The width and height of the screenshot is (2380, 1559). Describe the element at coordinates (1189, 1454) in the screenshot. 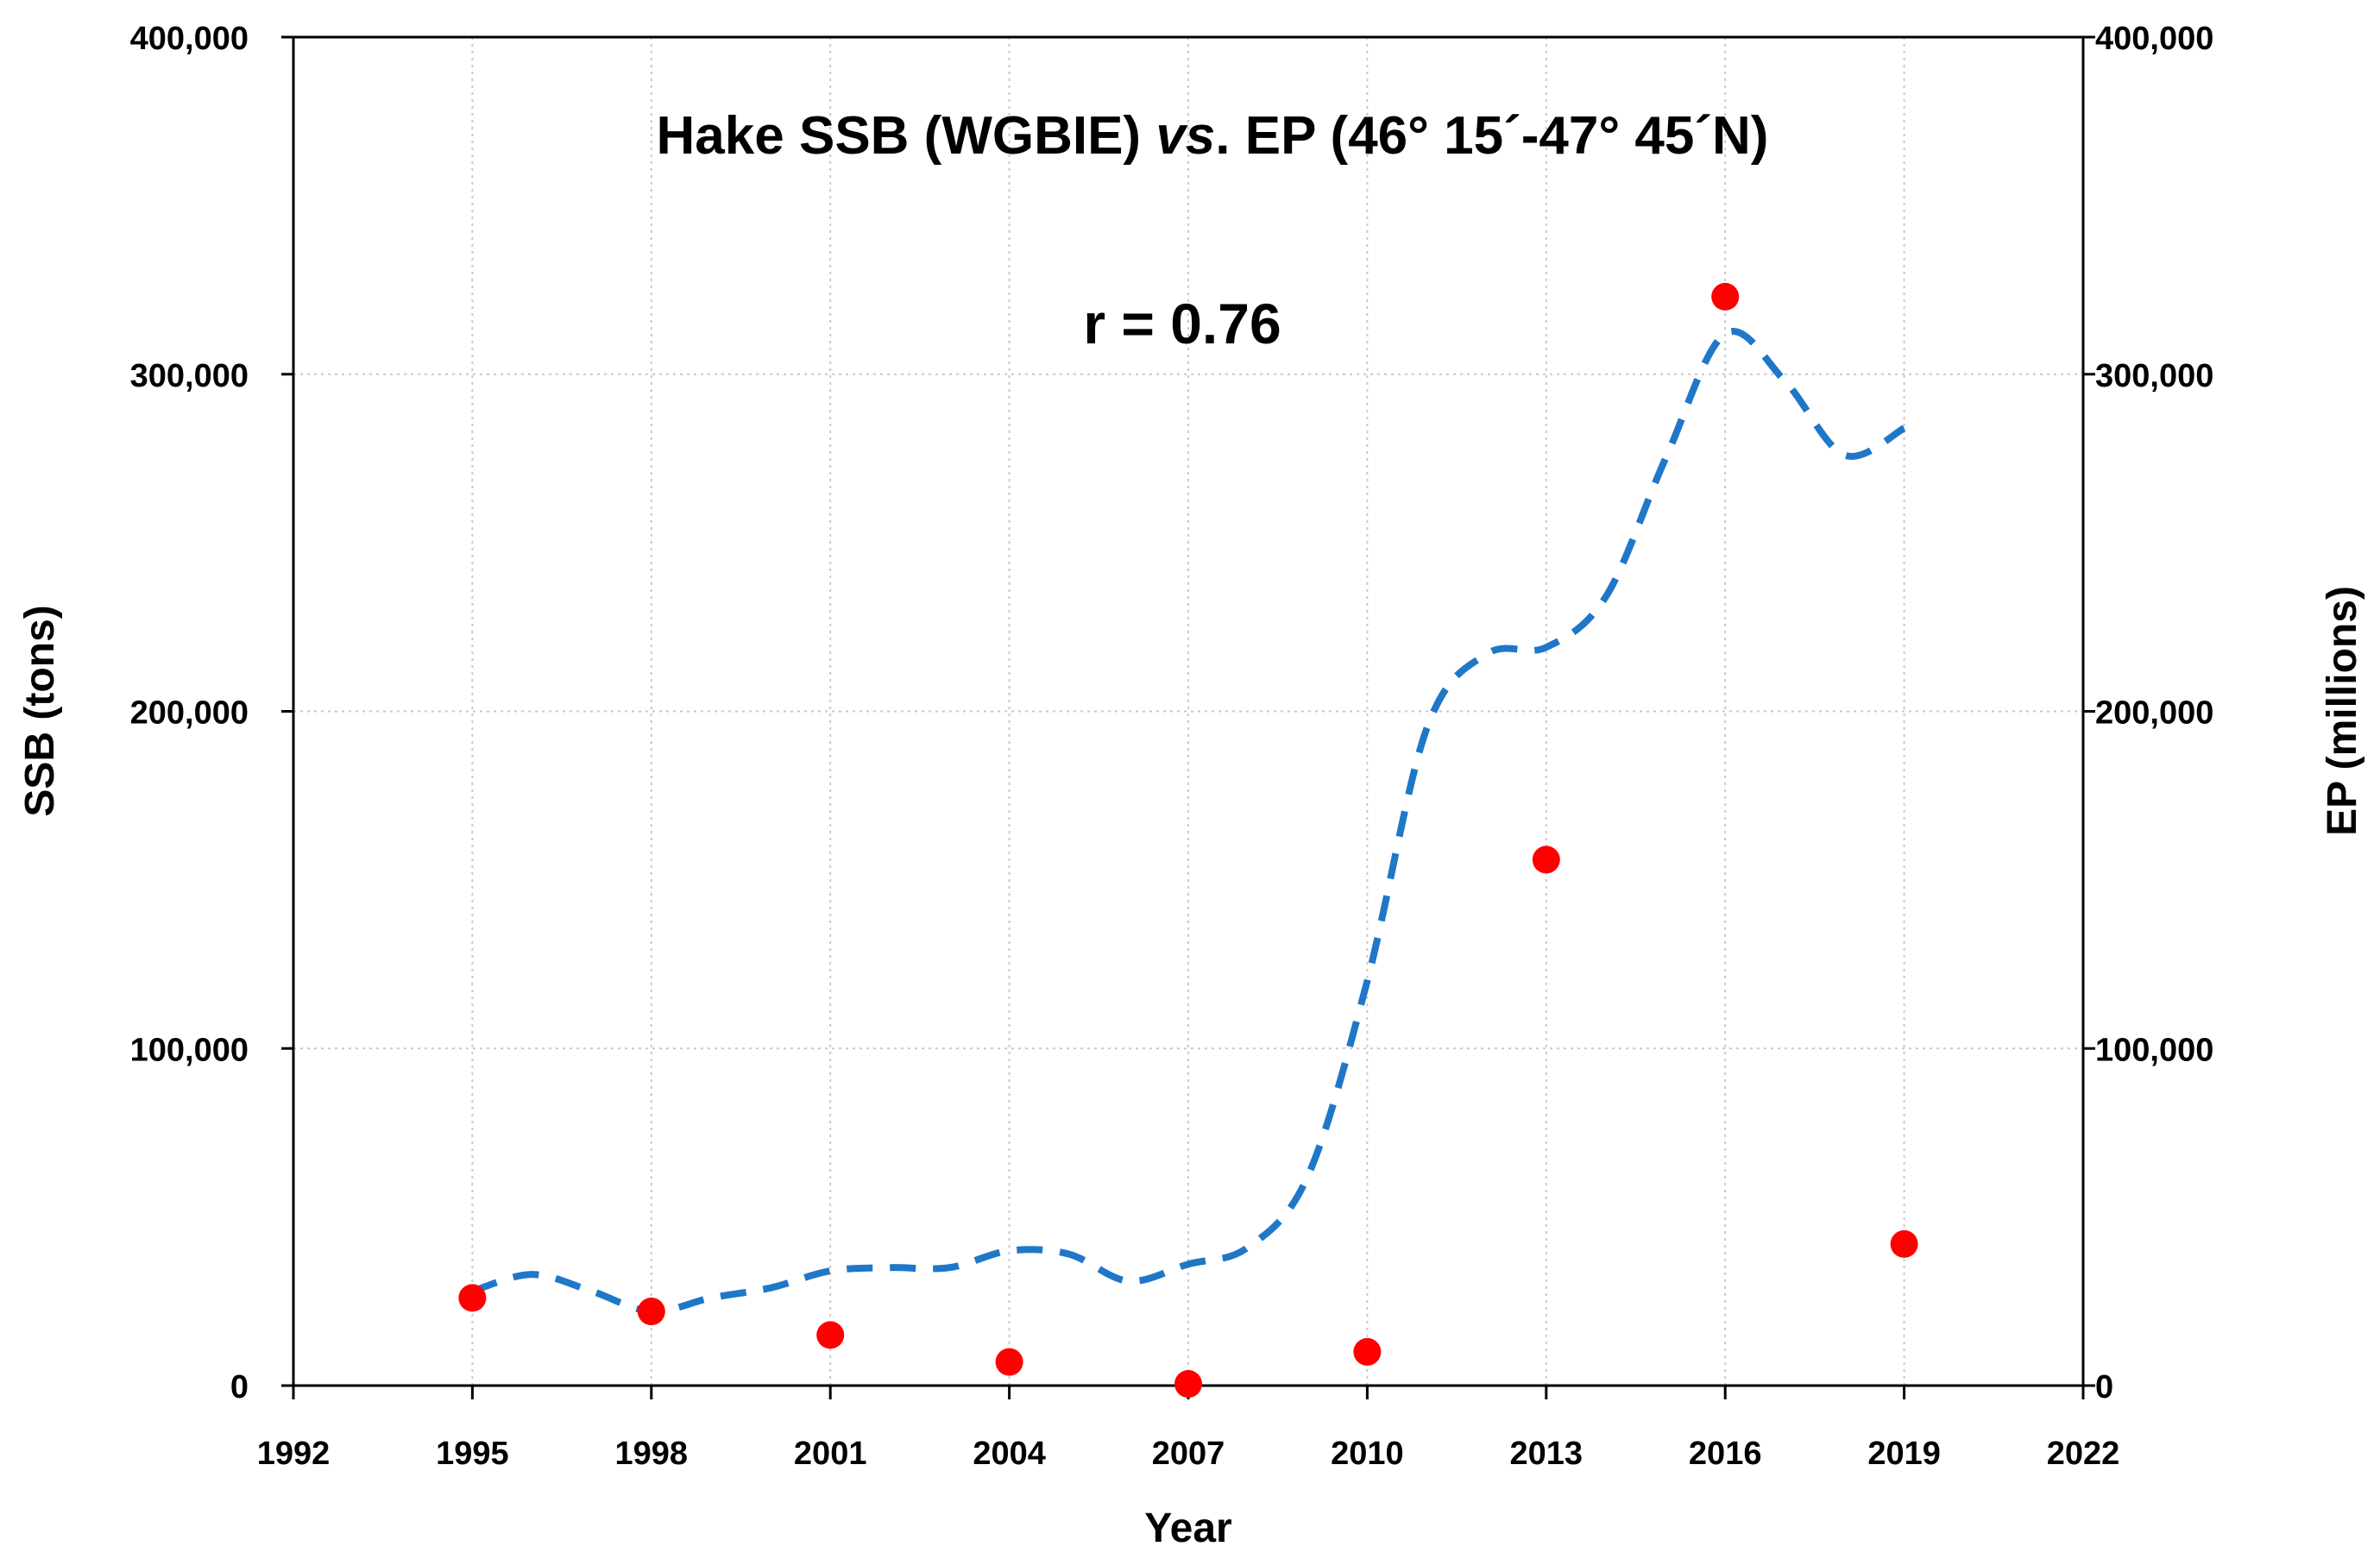

I see `x-tick-label: 2007` at that location.